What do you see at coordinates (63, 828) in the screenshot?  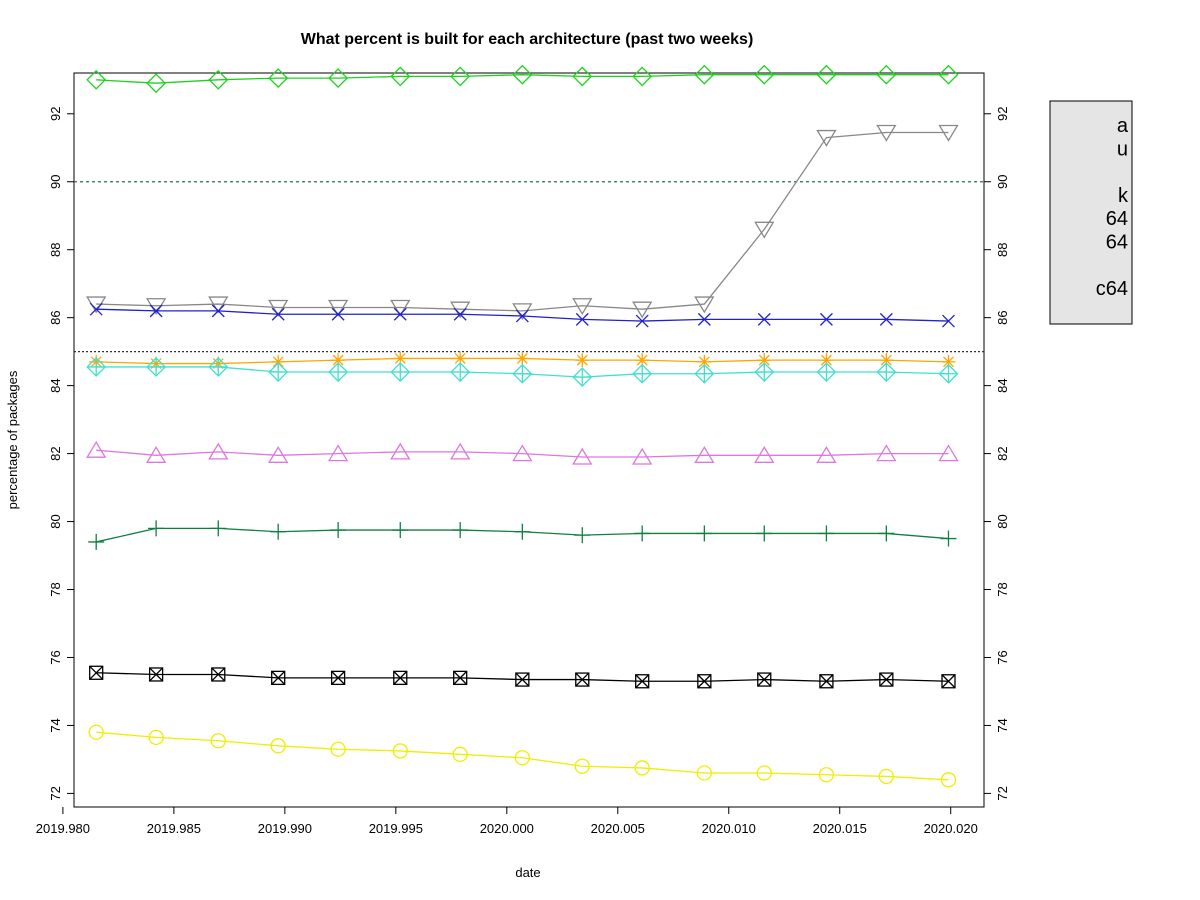 I see `x-tick-label-0: 2019.980` at bounding box center [63, 828].